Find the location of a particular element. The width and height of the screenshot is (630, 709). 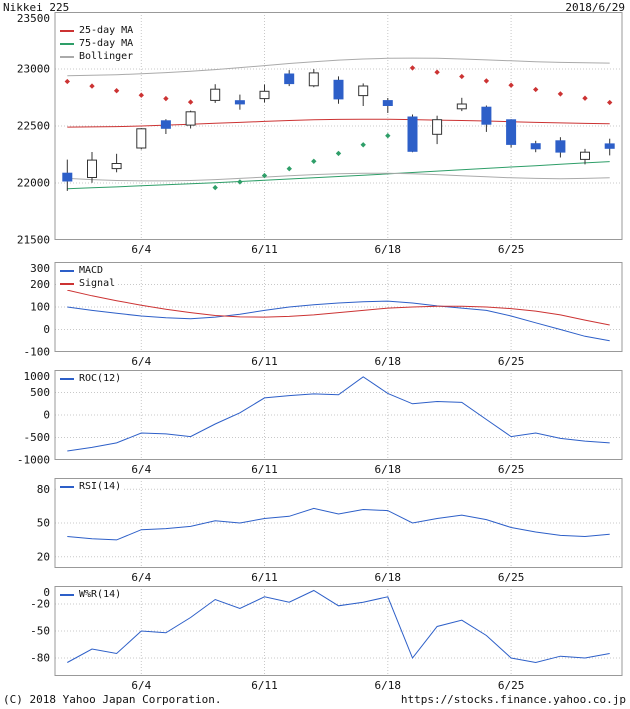

svg-text: 21500 is located at coordinates (33, 240).